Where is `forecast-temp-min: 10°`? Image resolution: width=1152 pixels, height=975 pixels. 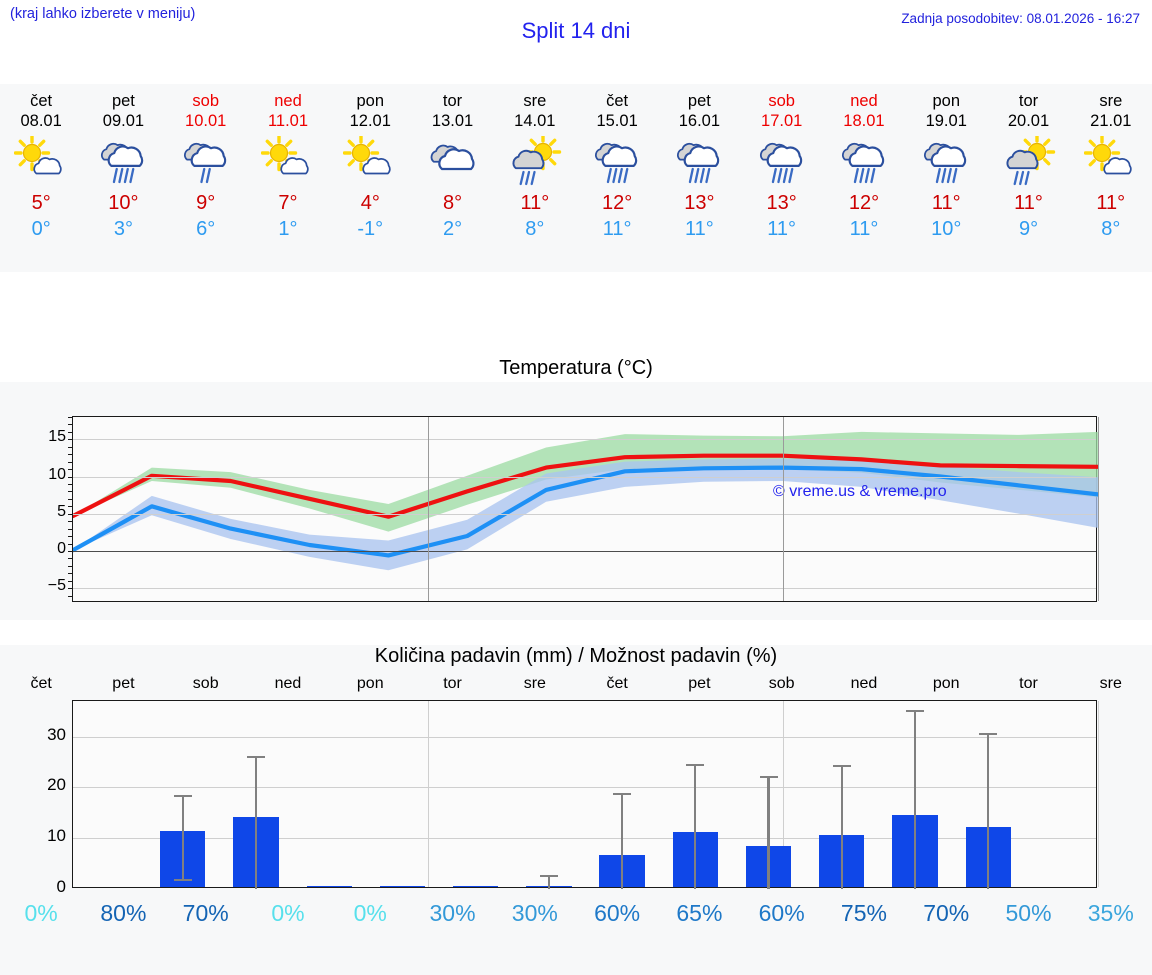
forecast-temp-min: 10° is located at coordinates (946, 229).